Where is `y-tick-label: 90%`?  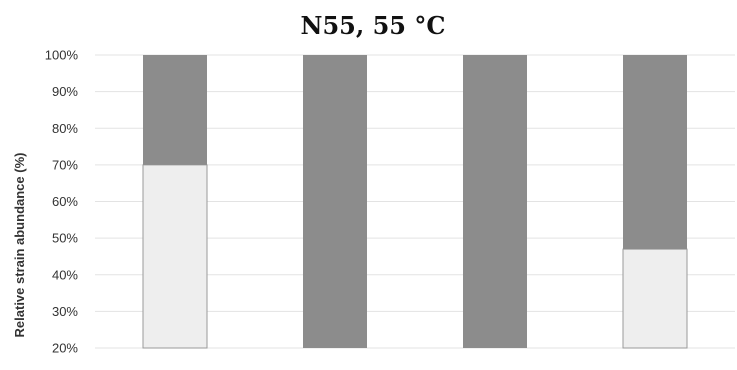
y-tick-label: 90% is located at coordinates (65, 91).